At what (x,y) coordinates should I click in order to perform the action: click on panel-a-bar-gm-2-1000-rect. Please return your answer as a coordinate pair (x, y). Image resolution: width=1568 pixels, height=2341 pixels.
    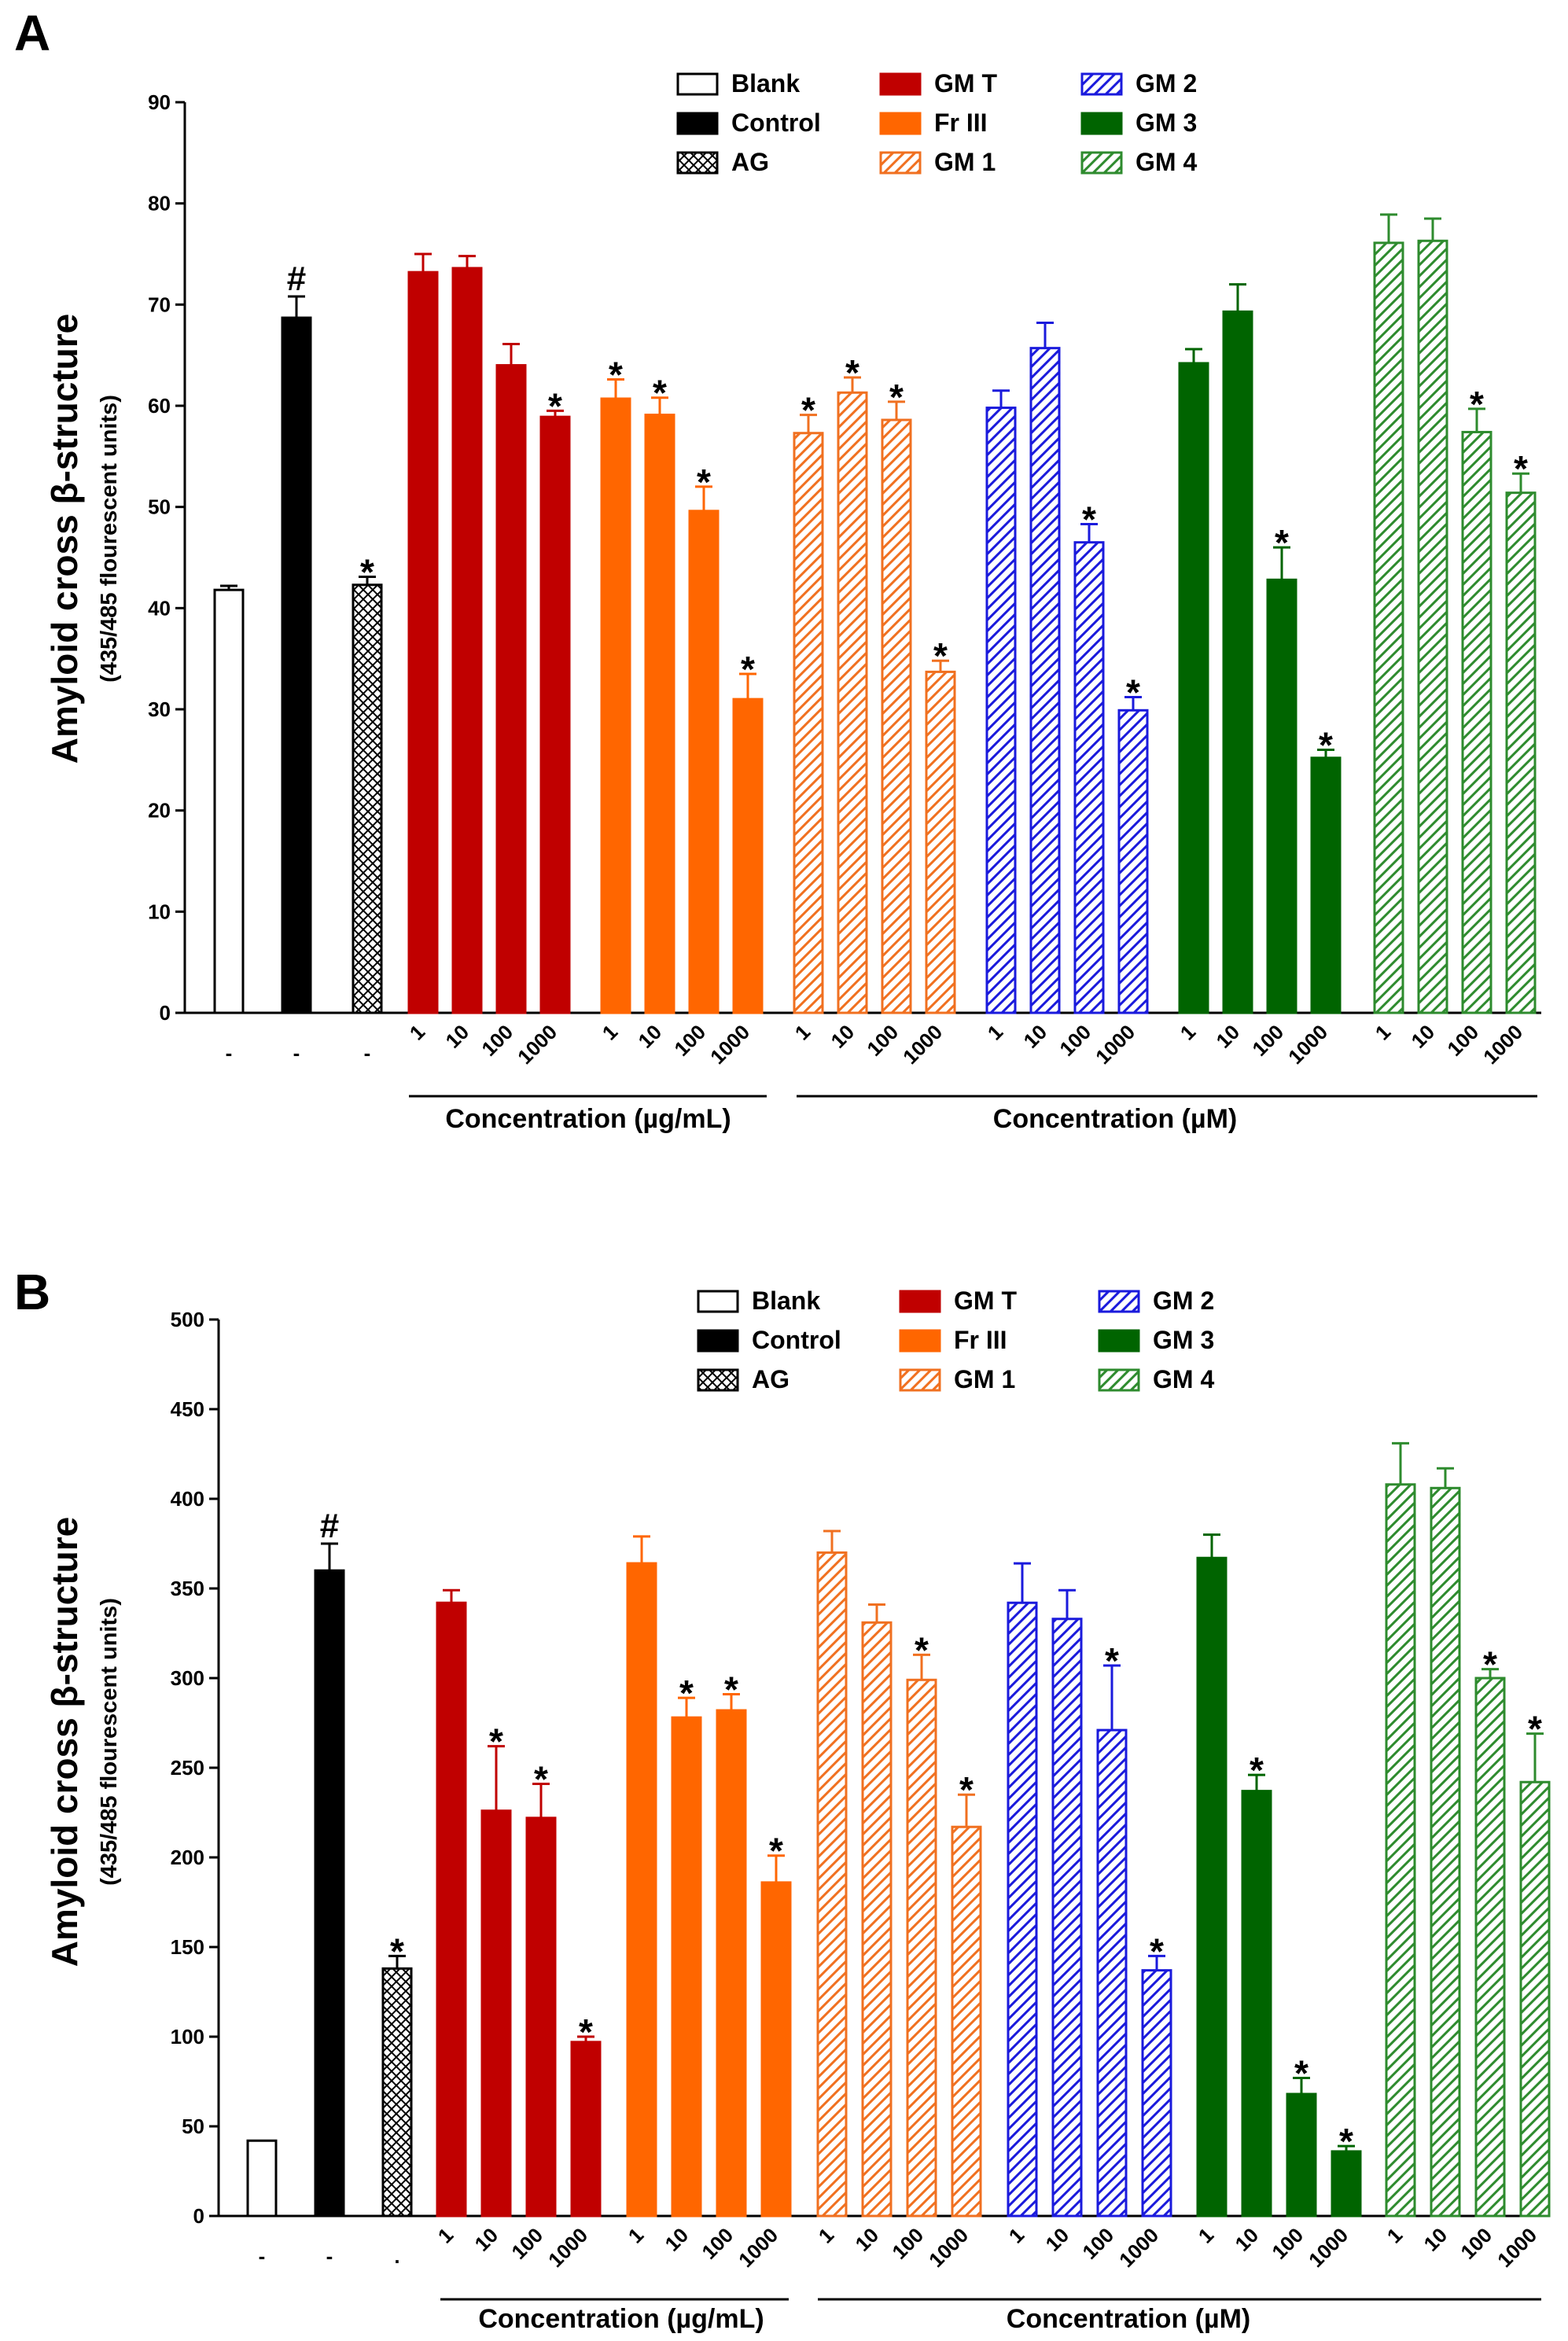
    Looking at the image, I should click on (1133, 862).